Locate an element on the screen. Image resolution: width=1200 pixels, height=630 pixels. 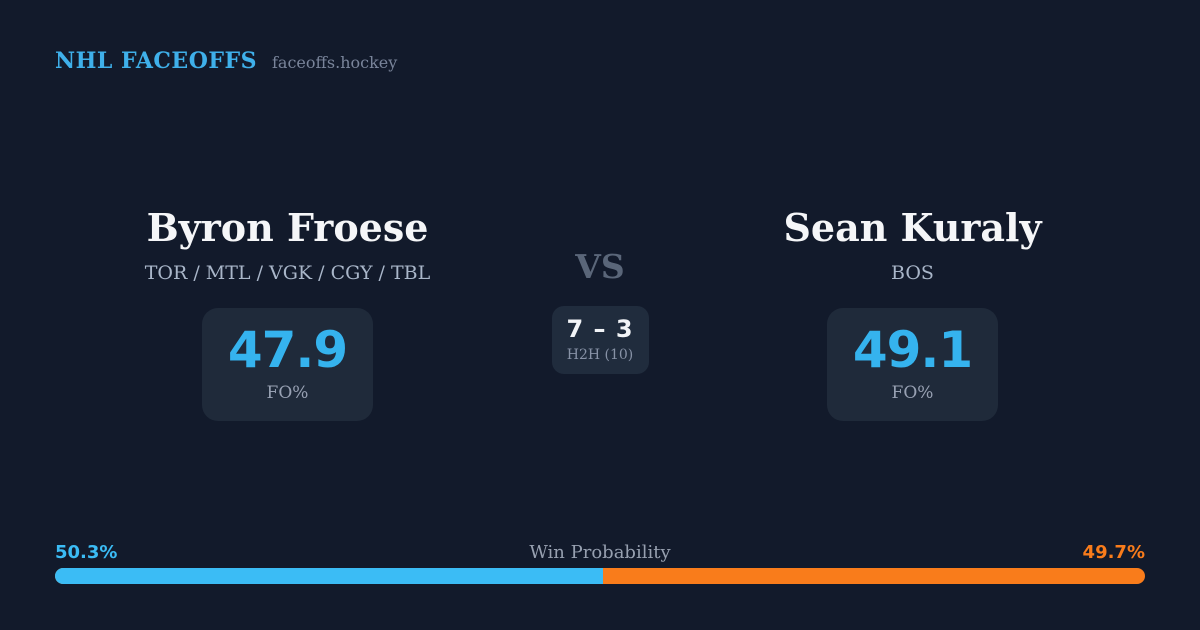
win-probability-labels: Win Probability 50.3% 49.7% is located at coordinates (600, 553).